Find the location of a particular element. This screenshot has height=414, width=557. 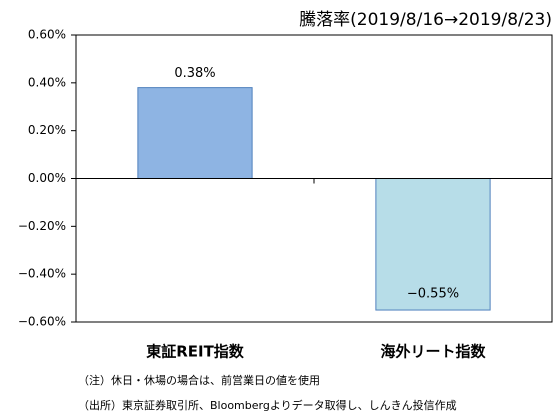

data-label: 0.38% is located at coordinates (194, 73).